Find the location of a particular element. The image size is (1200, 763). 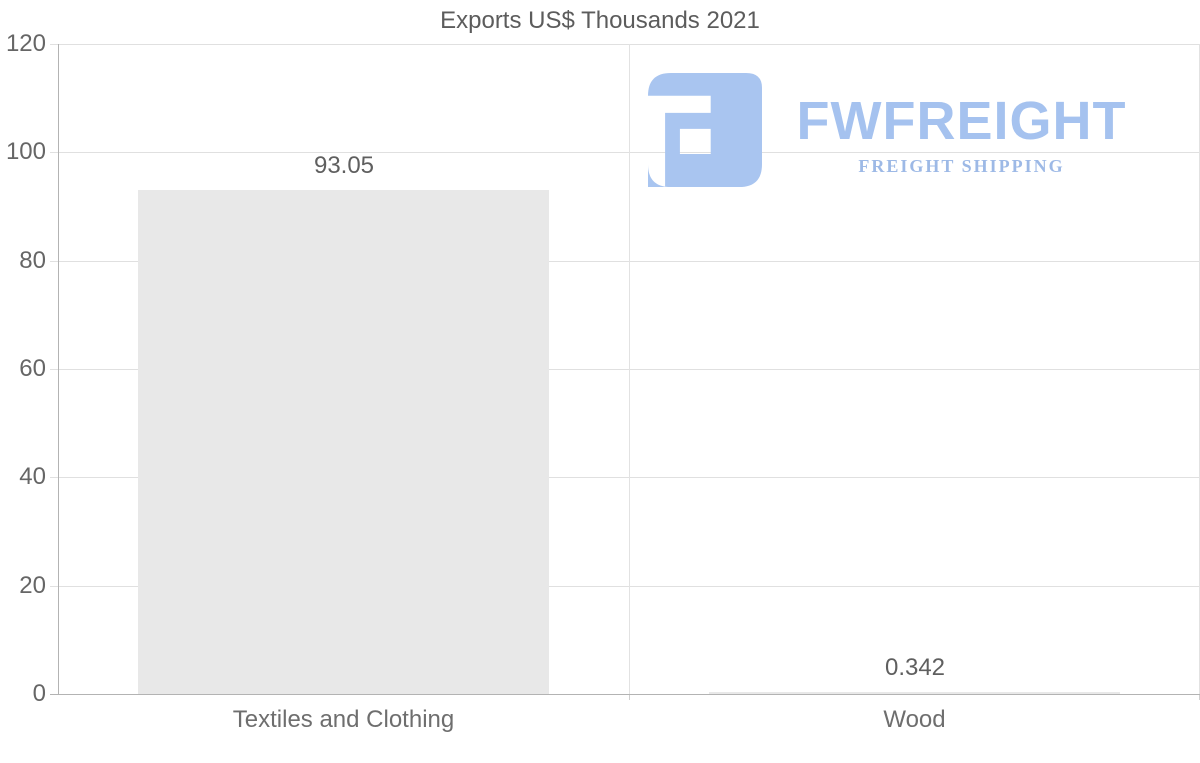

fwfreight-logo-icon is located at coordinates (705, 130).